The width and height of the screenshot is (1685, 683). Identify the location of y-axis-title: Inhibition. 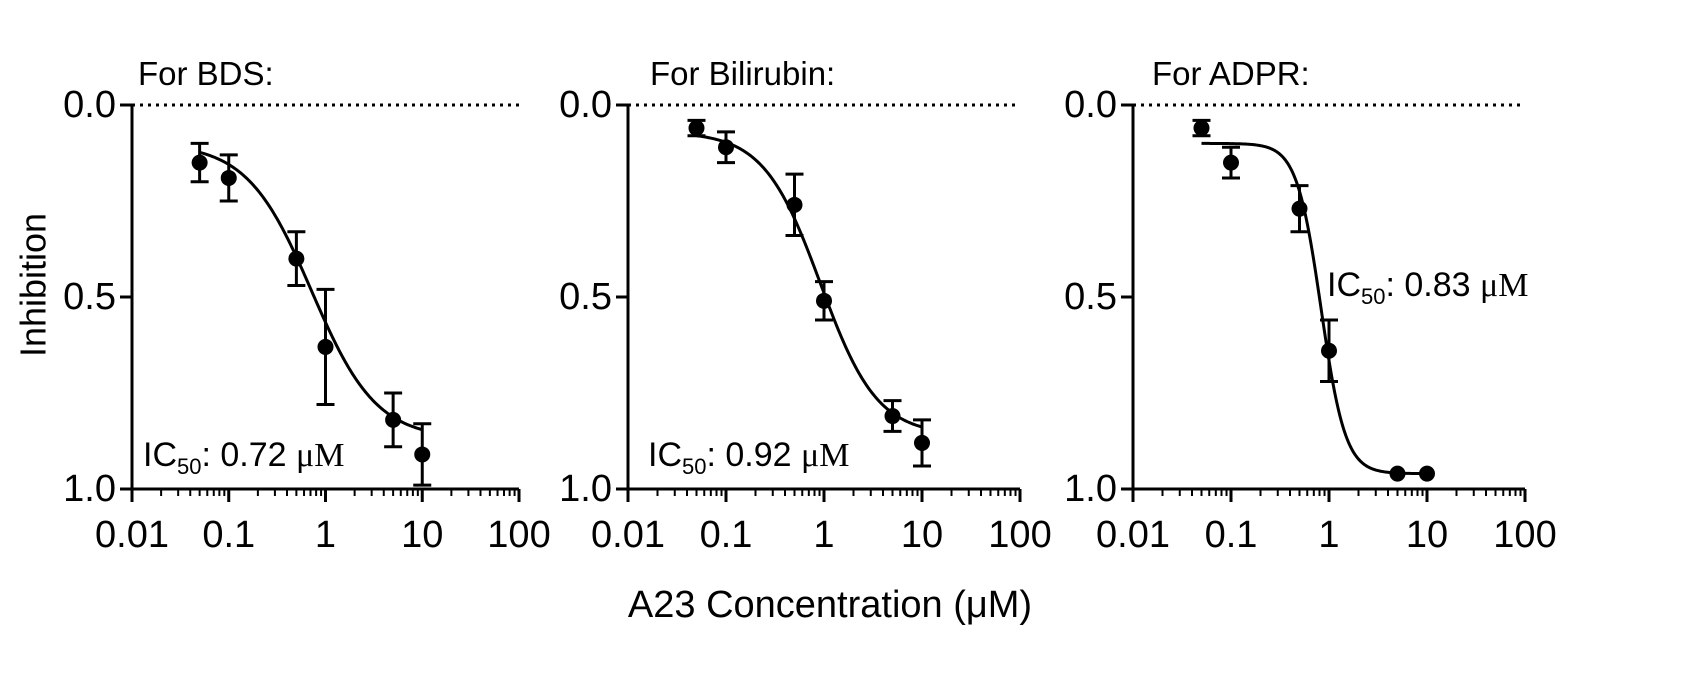
(33, 285).